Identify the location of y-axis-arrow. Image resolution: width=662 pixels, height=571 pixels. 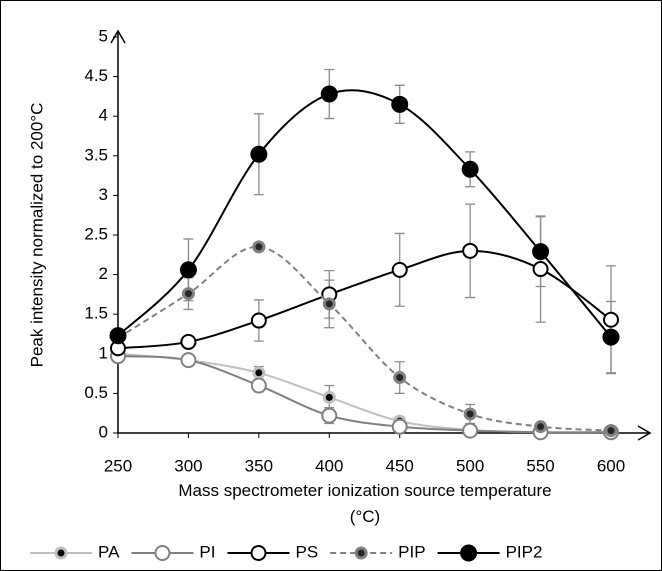
(118, 36).